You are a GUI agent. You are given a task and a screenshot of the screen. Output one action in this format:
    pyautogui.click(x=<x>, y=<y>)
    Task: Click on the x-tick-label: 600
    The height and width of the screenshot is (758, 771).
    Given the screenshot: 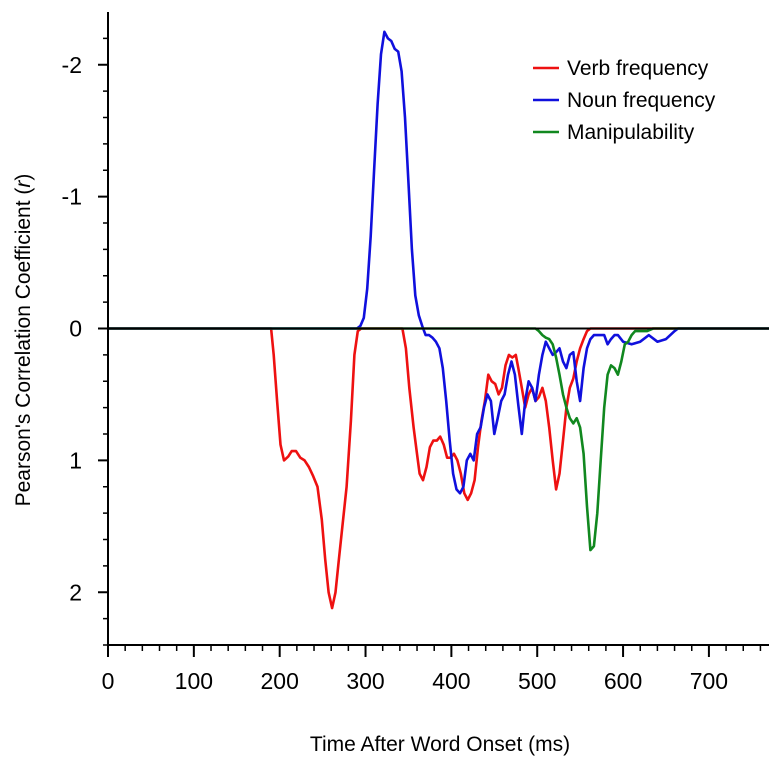 What is the action you would take?
    pyautogui.click(x=623, y=681)
    